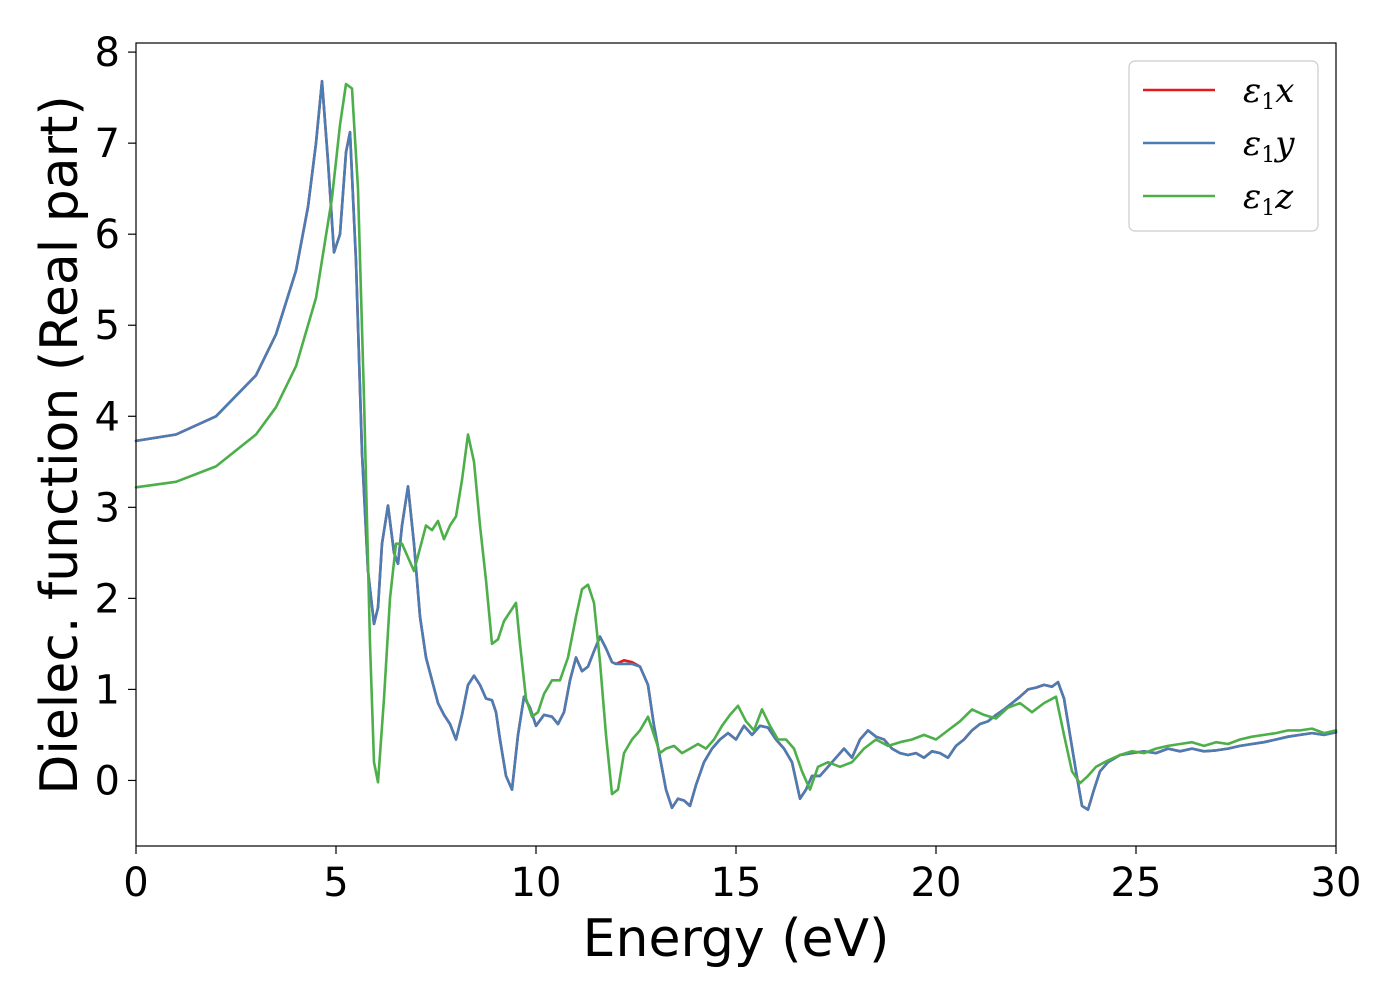  Describe the element at coordinates (135, 883) in the screenshot. I see `x-tick-label: 0` at that location.